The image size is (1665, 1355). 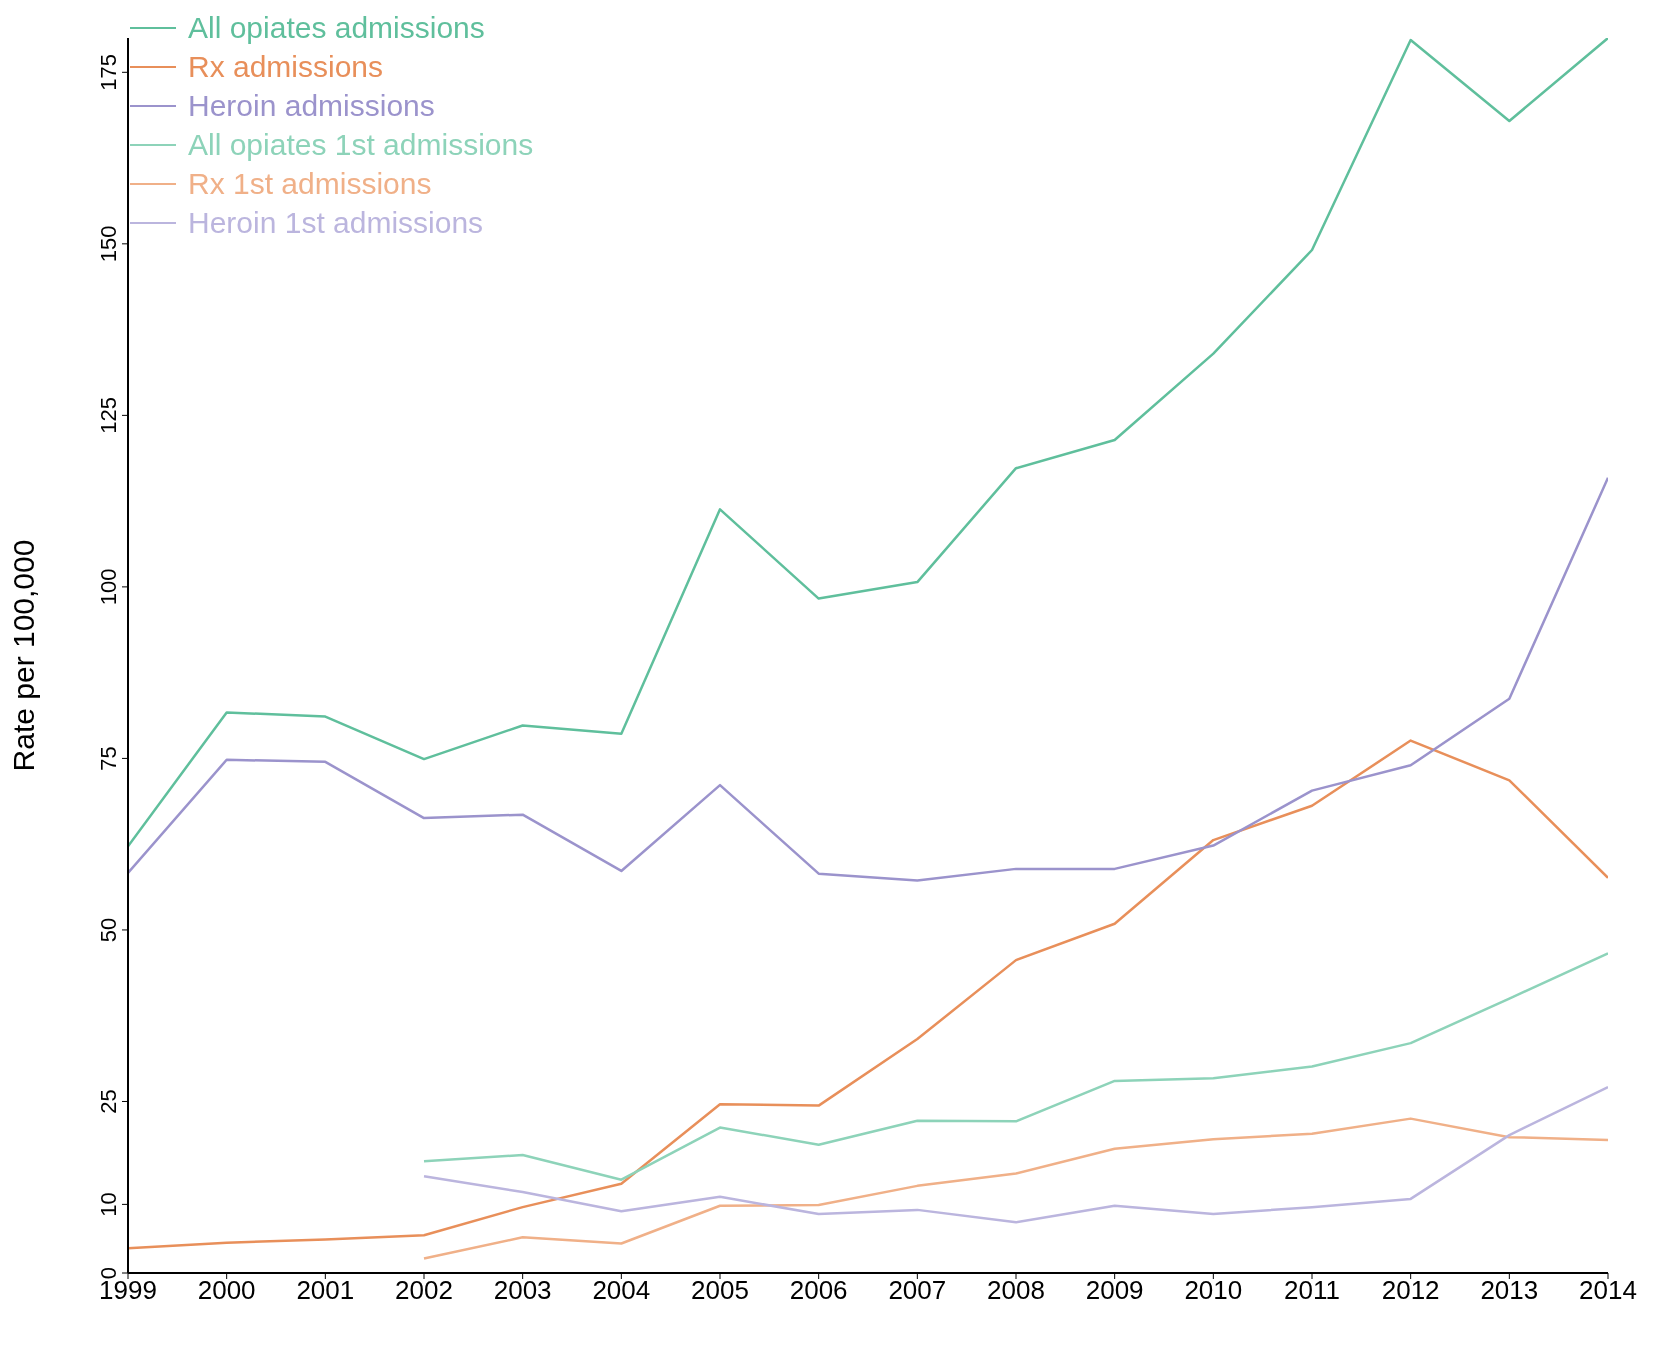 I want to click on y-tick-label: 175, so click(x=108, y=72).